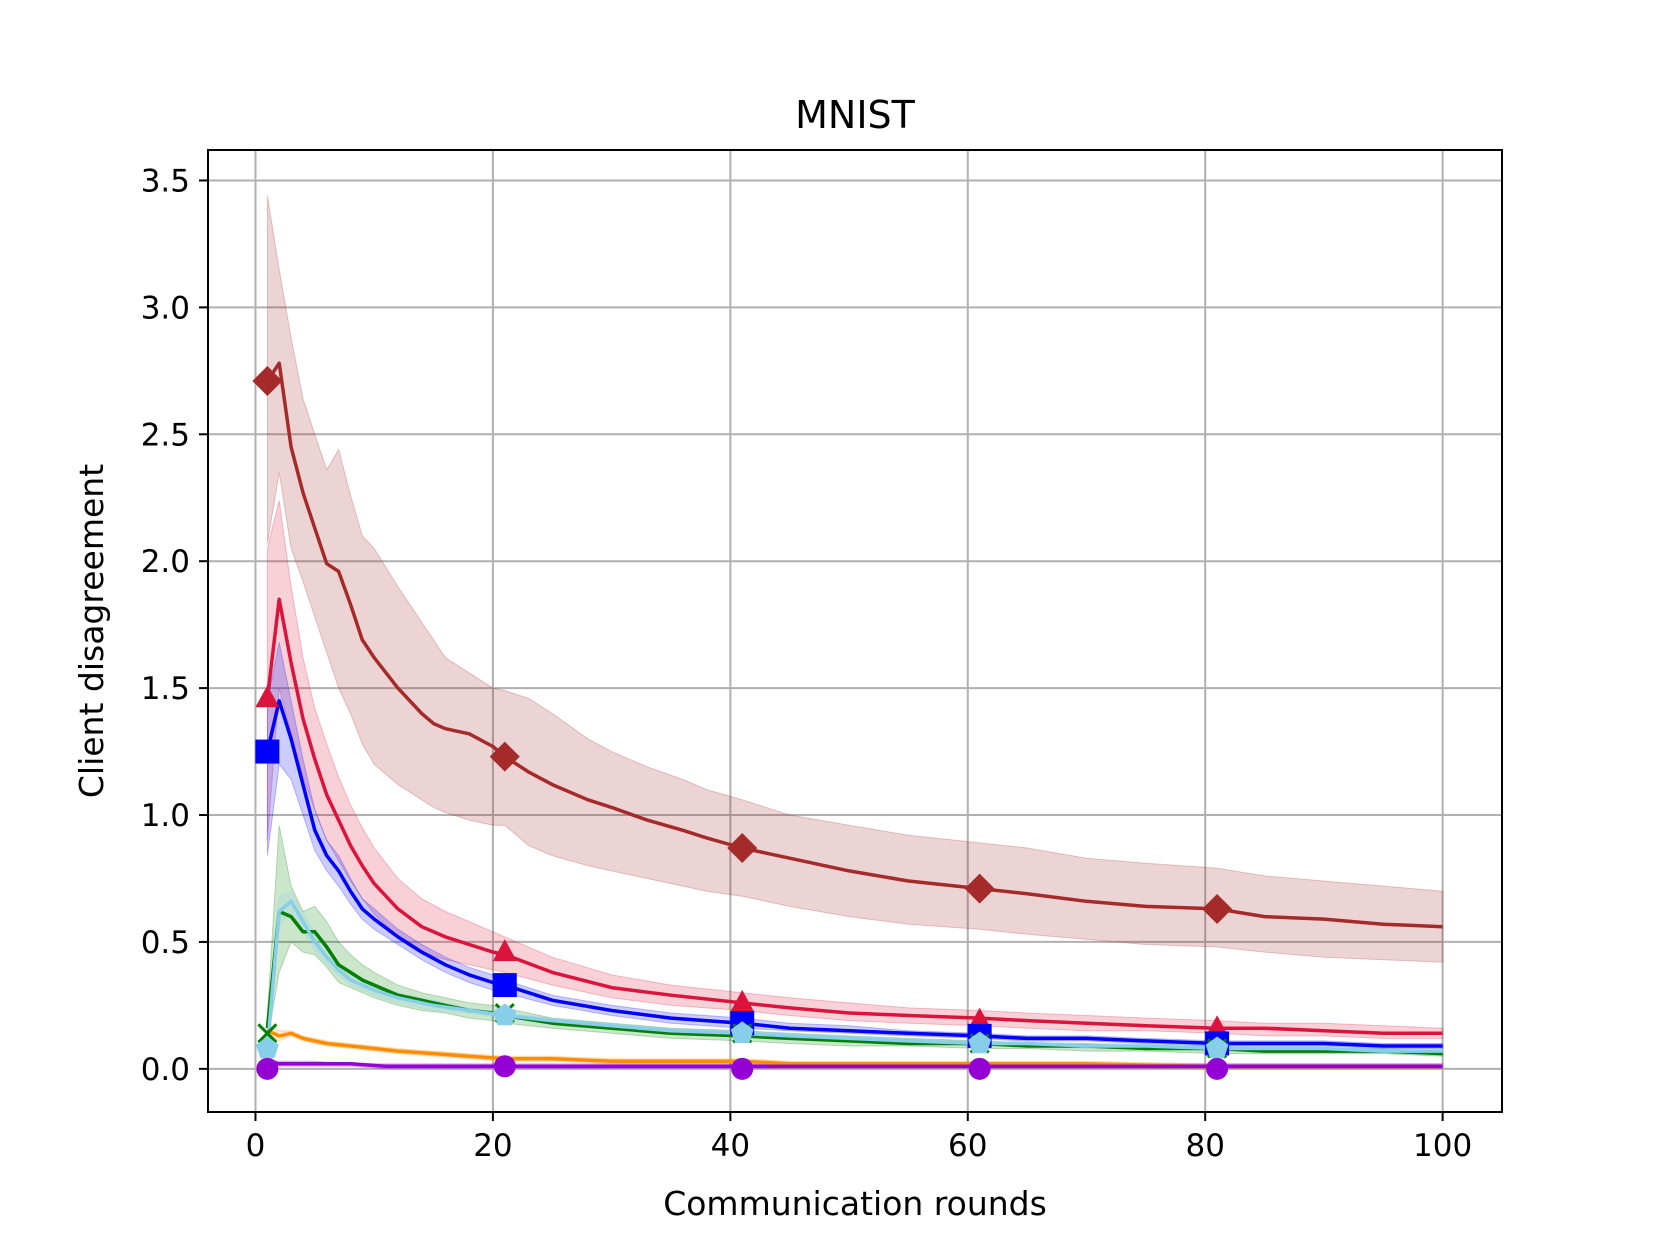  What do you see at coordinates (1442, 1146) in the screenshot?
I see `x-tick-label: 100` at bounding box center [1442, 1146].